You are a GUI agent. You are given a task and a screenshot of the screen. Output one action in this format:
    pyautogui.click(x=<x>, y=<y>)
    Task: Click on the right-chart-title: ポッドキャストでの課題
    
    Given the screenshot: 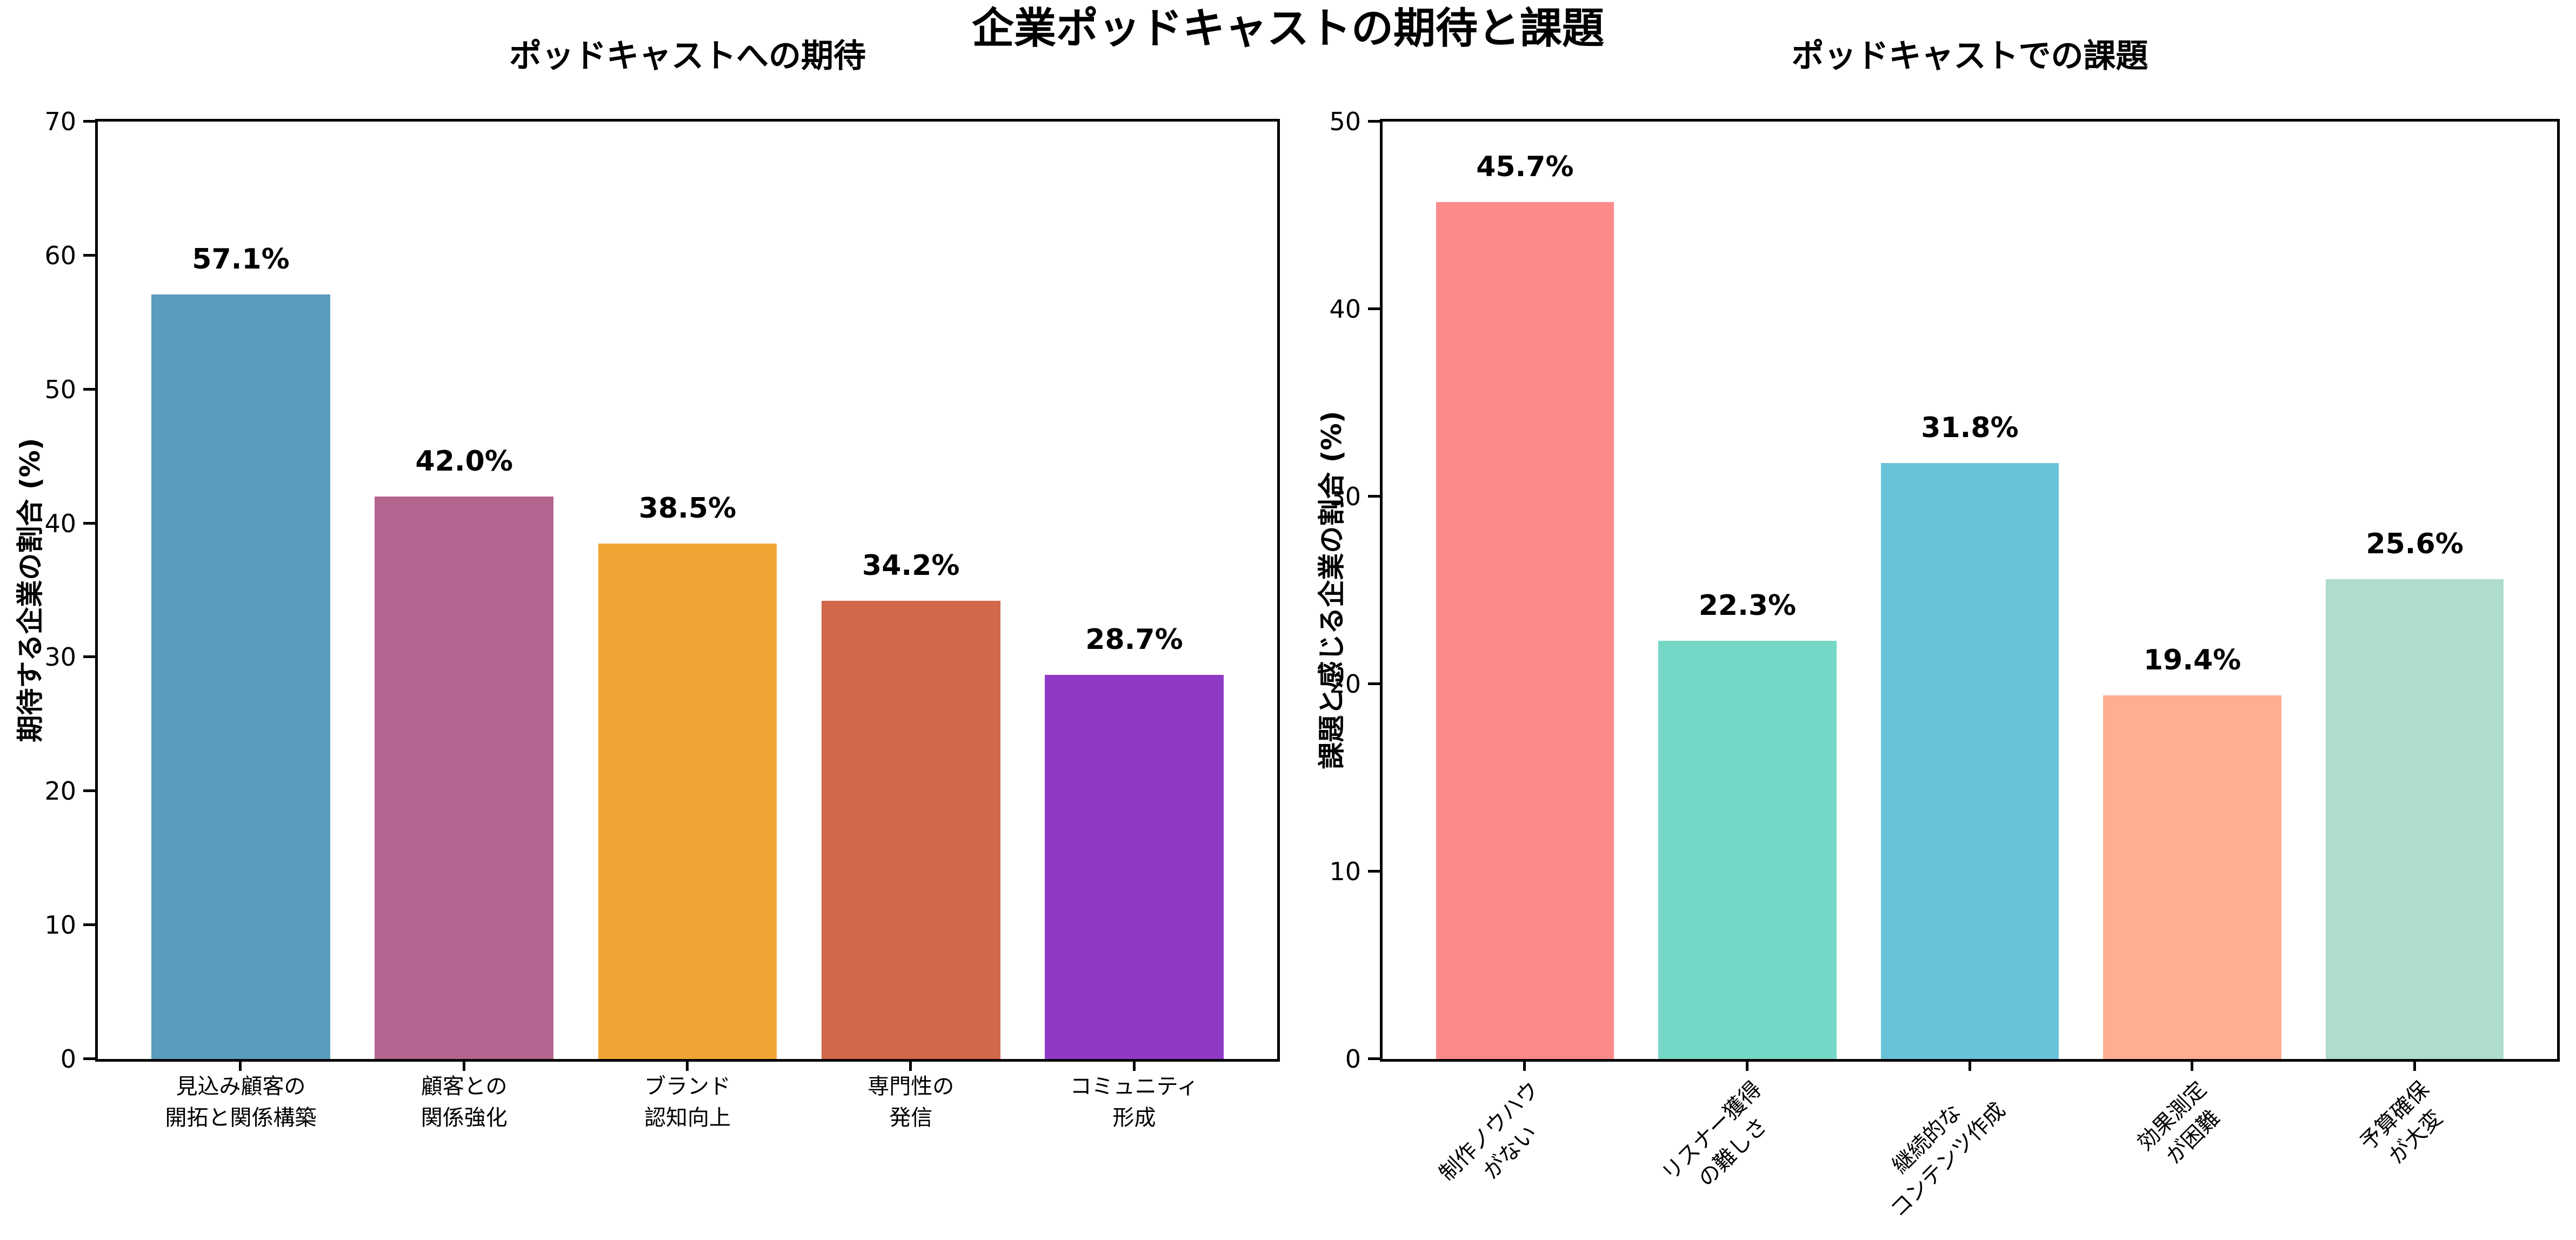 What is the action you would take?
    pyautogui.click(x=1969, y=56)
    